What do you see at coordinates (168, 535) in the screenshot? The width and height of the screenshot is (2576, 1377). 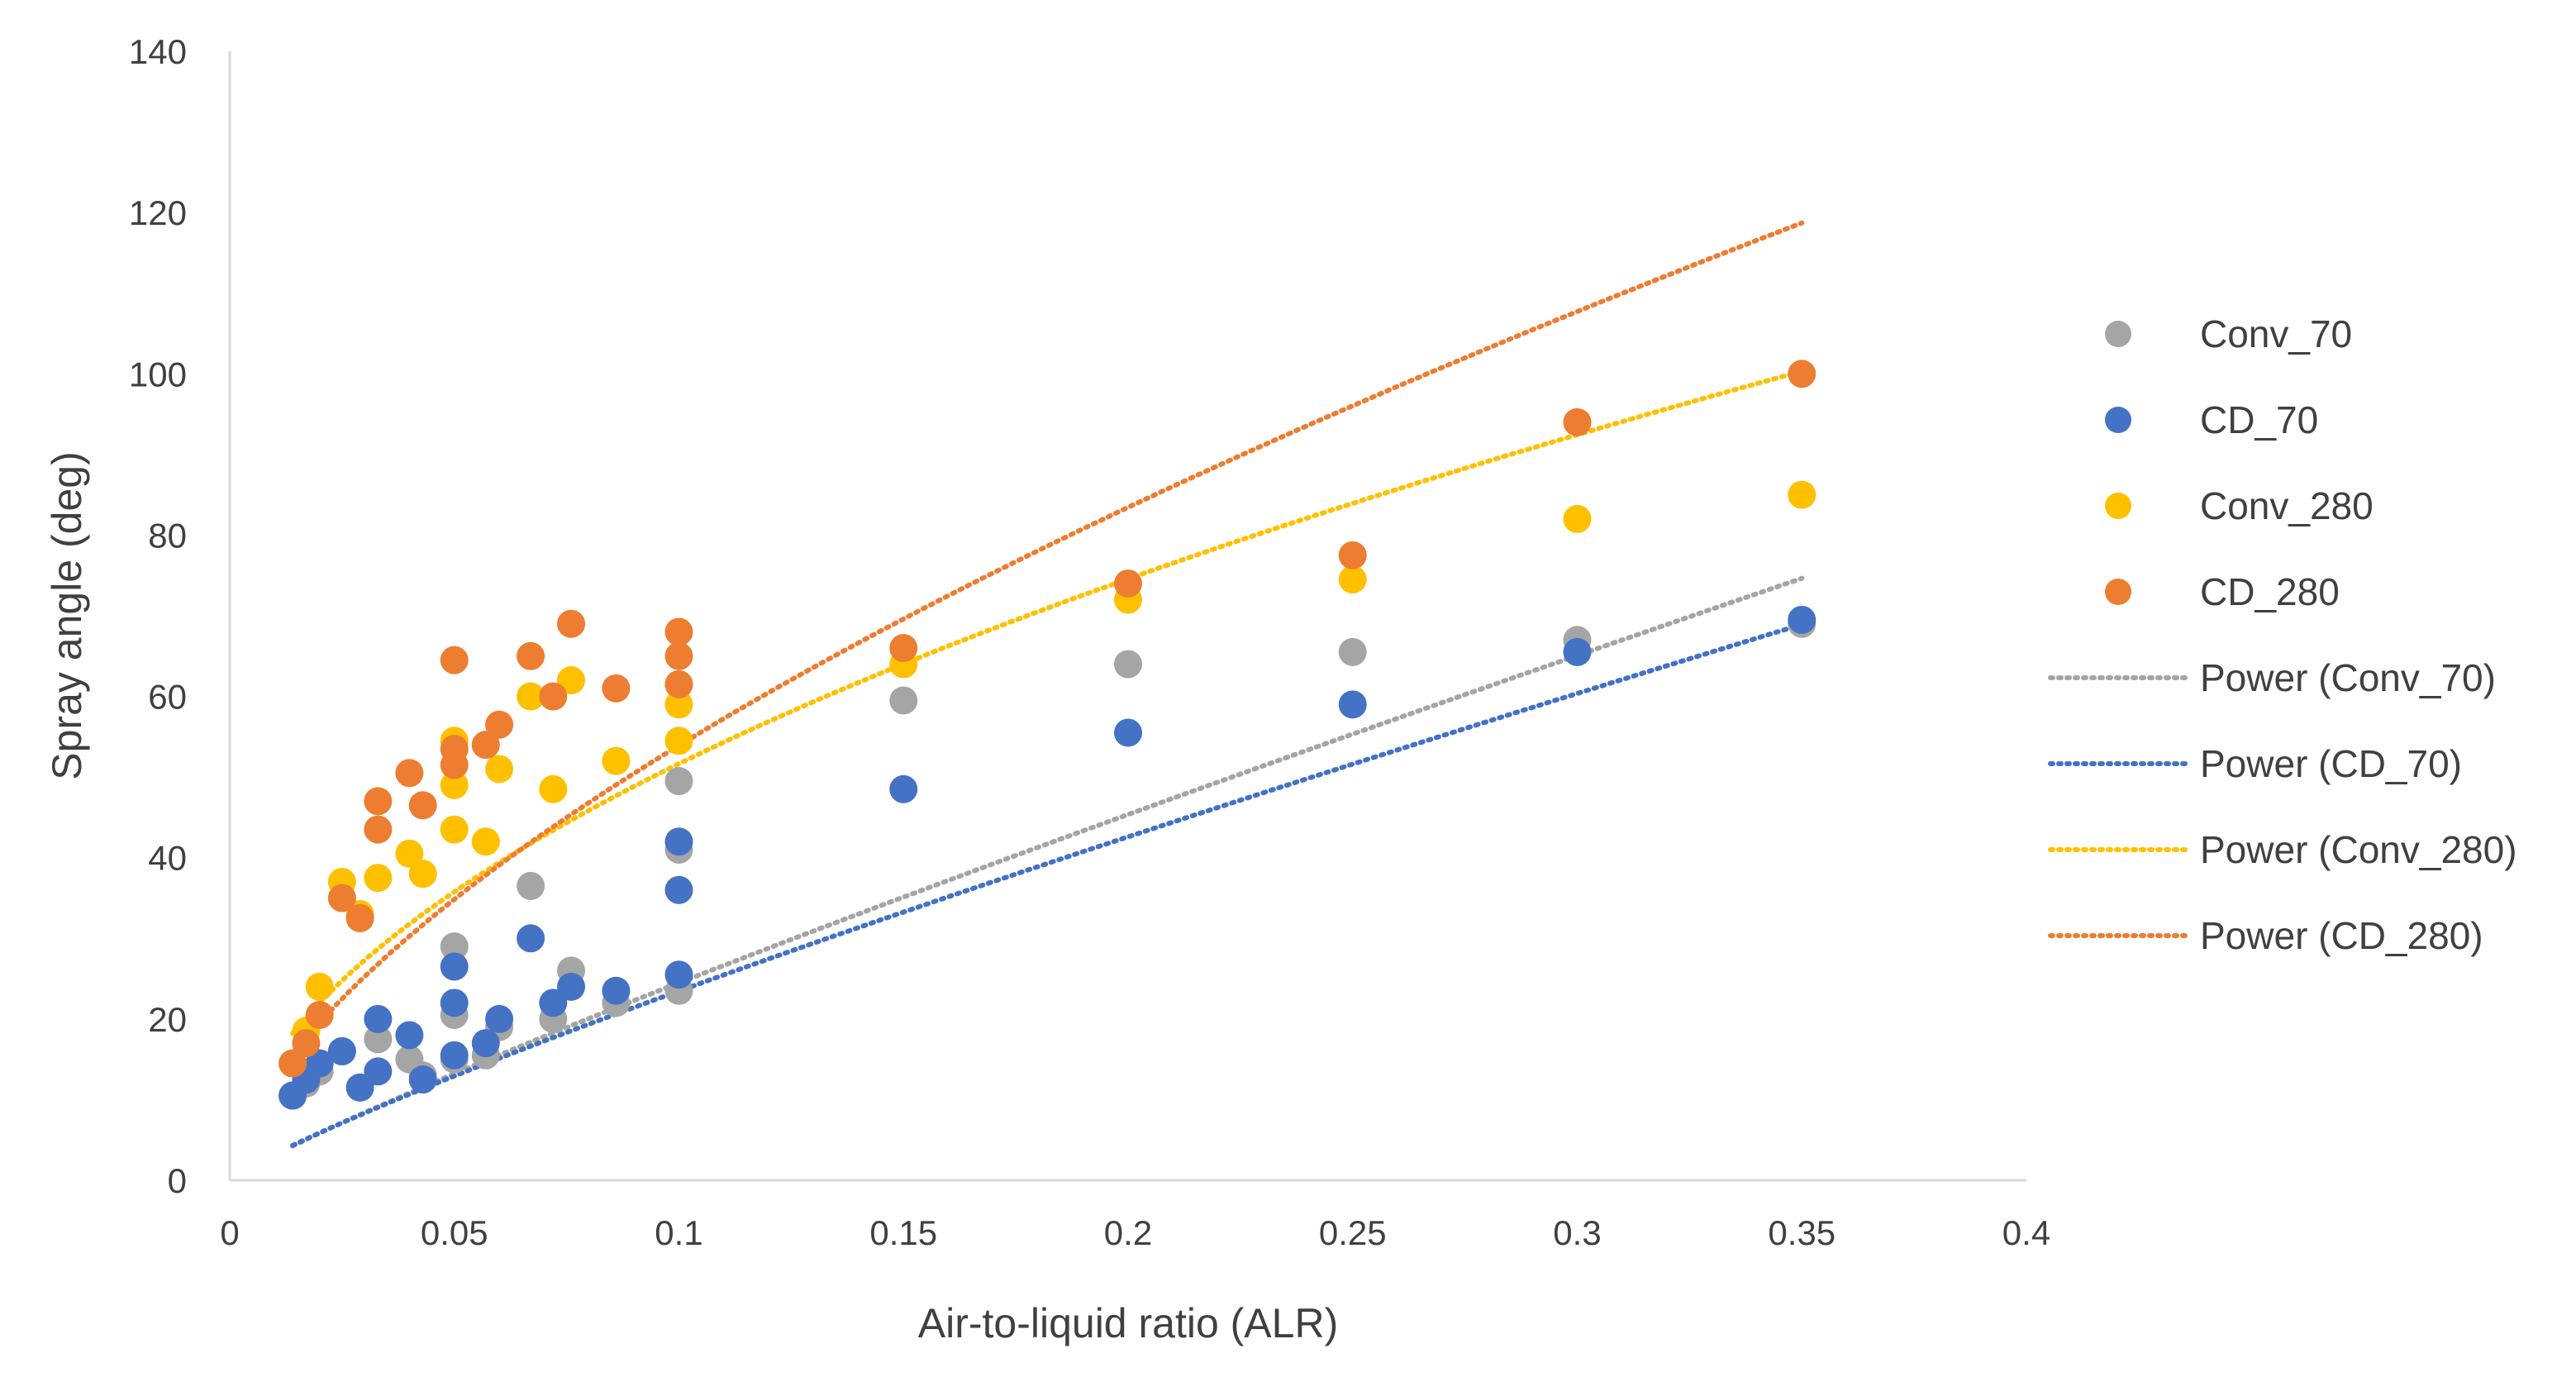 I see `y-tick-label: 80` at bounding box center [168, 535].